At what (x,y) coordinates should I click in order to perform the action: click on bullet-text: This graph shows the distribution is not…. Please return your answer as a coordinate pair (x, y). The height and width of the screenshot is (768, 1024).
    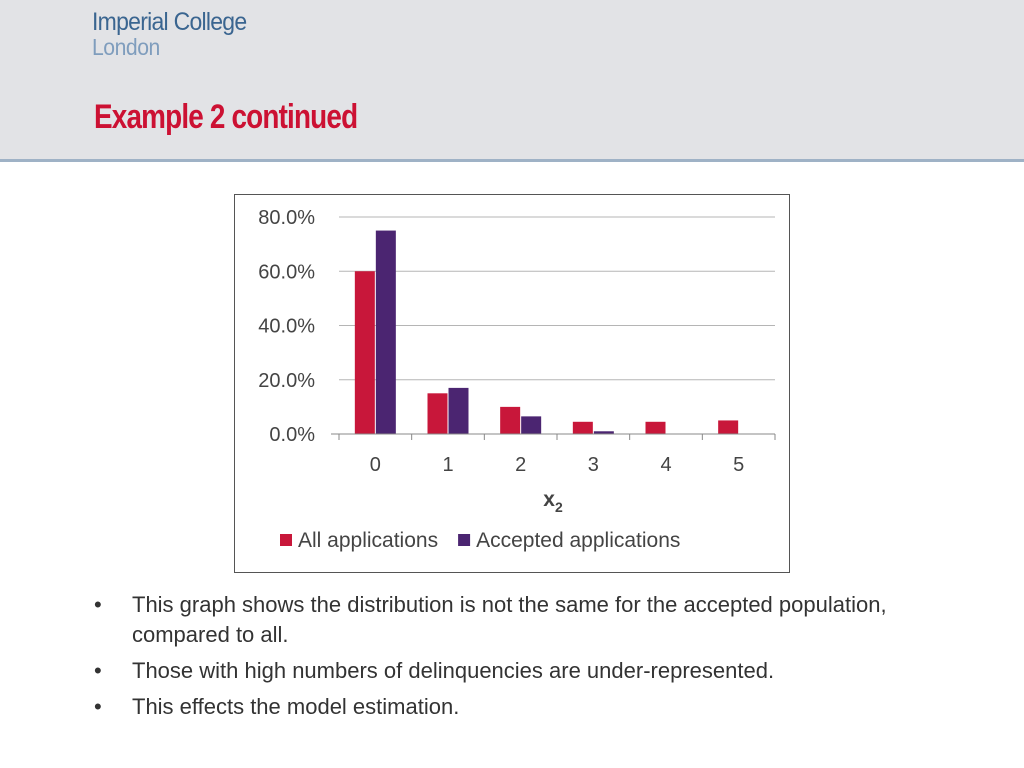
    Looking at the image, I should click on (509, 619).